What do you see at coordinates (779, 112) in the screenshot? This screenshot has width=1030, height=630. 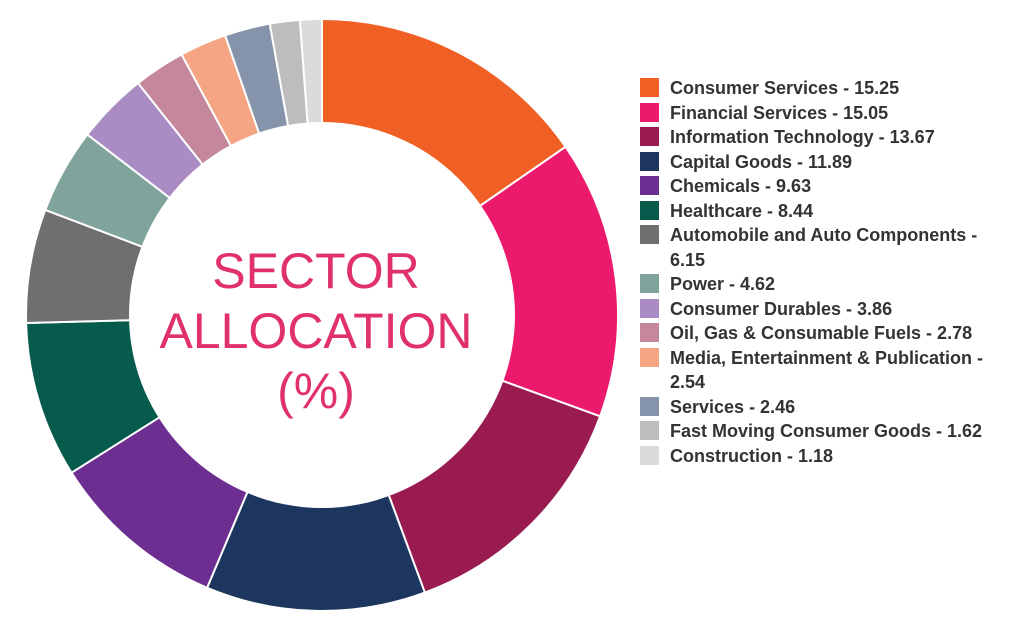 I see `legend-label-1: Financial Services - 15.05` at bounding box center [779, 112].